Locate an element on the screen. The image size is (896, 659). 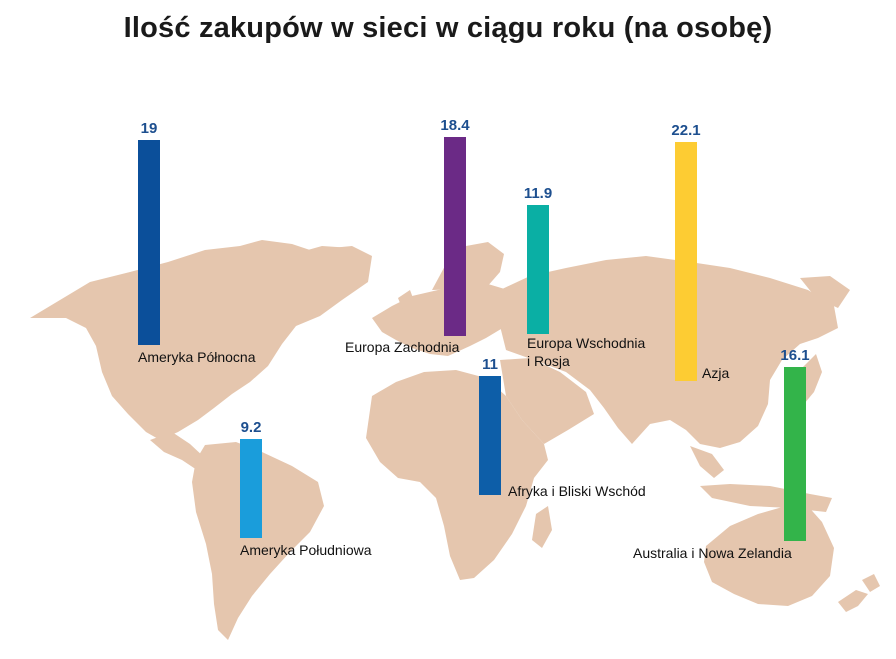
bar-value-label: 11 is located at coordinates (490, 365).